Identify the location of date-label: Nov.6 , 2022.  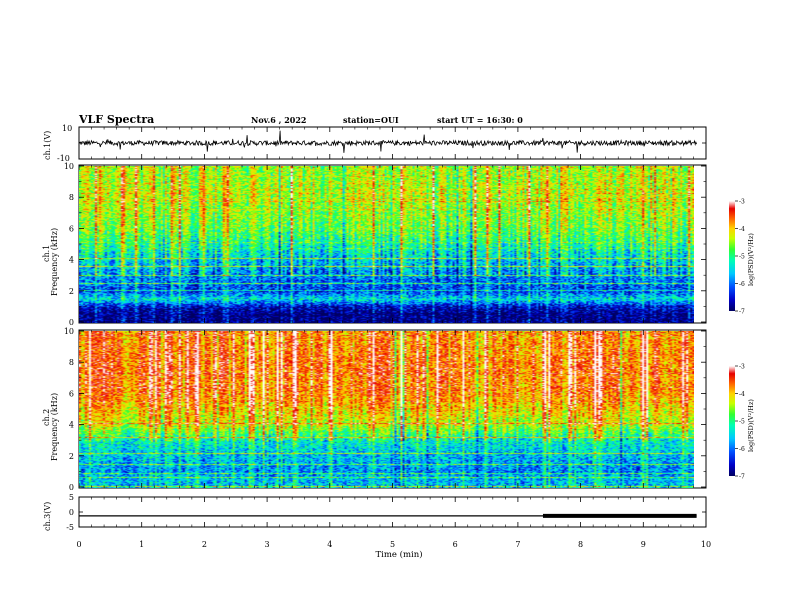
(278, 120).